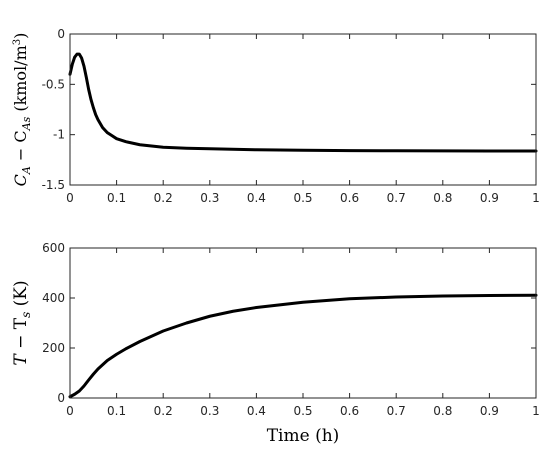 The height and width of the screenshot is (451, 550). Describe the element at coordinates (303, 436) in the screenshot. I see `bottom-xlabel: Time (h)` at that location.